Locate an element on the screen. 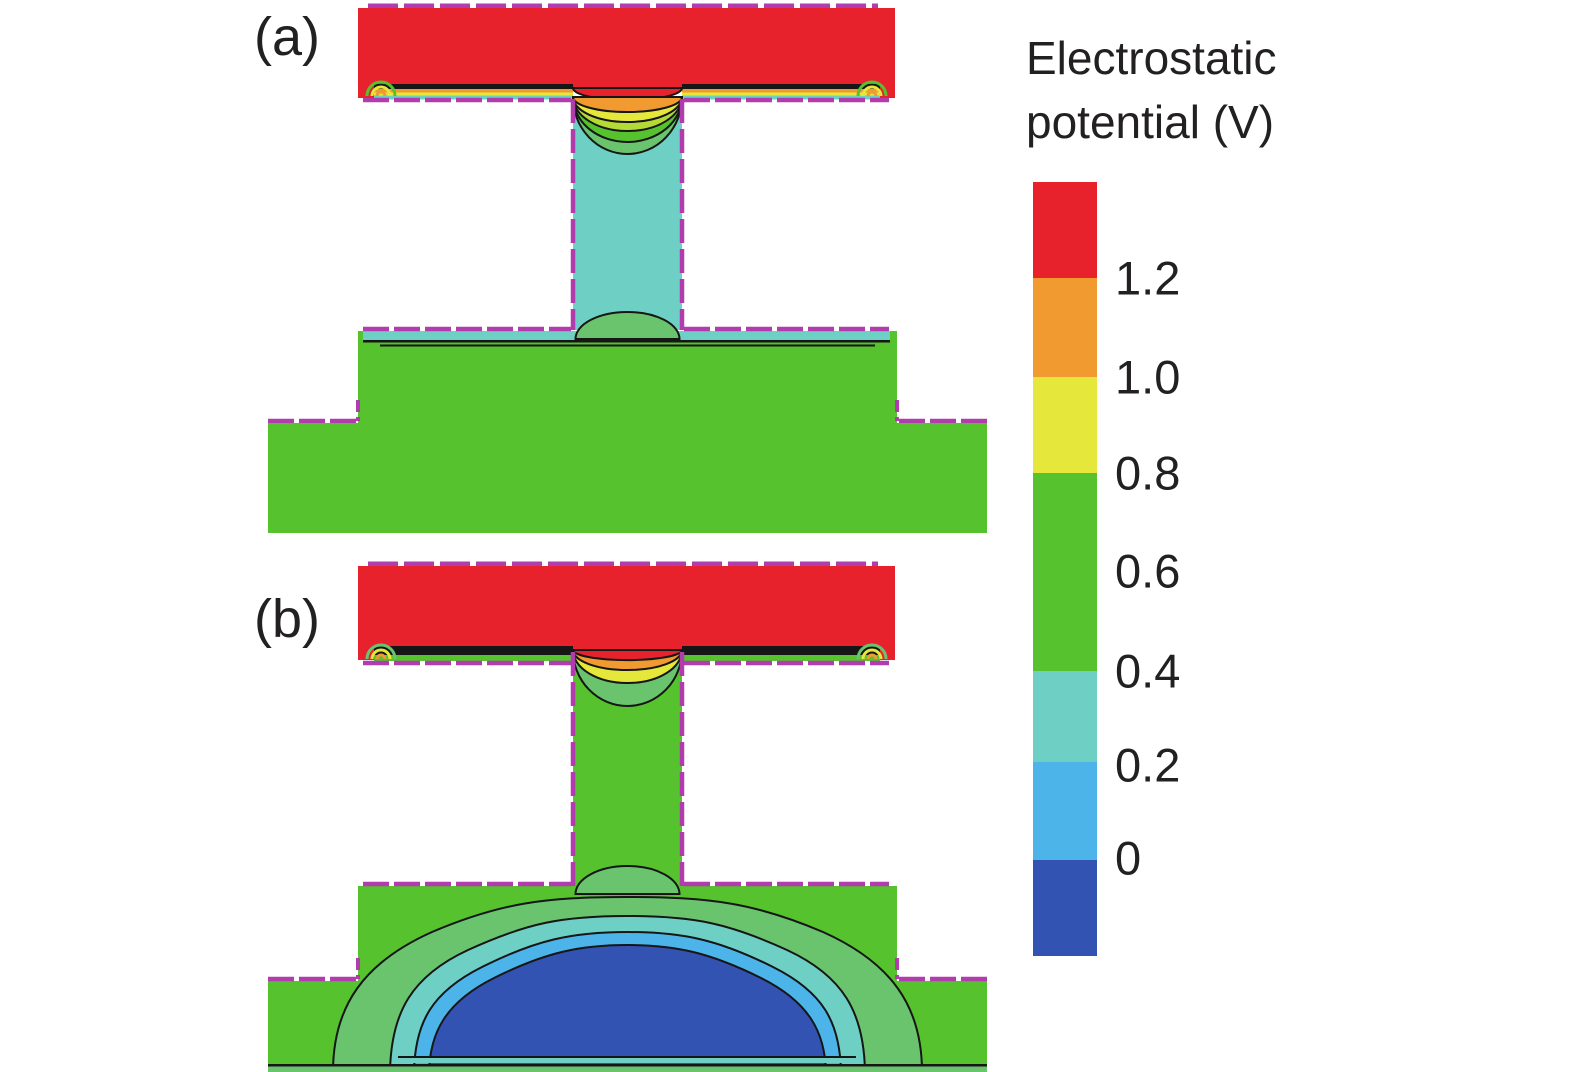 The image size is (1575, 1072). panel-a-contour-fan-left is located at coordinates (381, 88).